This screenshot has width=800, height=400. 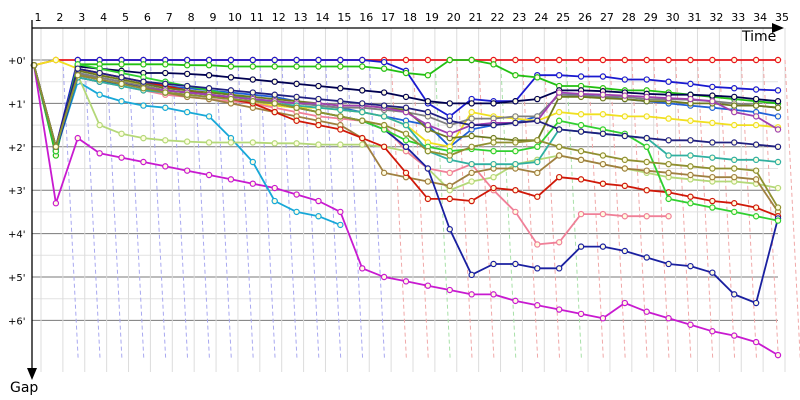 I want to click on lap-tick-label: 16, so click(x=366, y=17).